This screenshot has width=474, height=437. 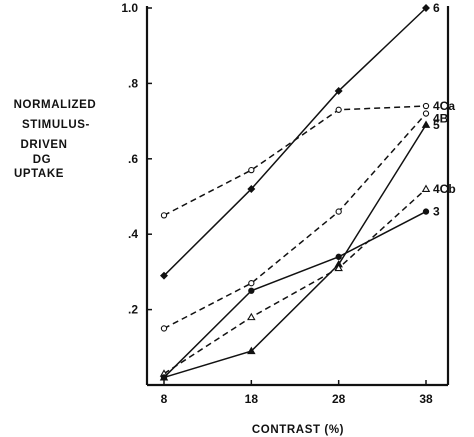 What do you see at coordinates (133, 310) in the screenshot?
I see `y-tick-label: .2` at bounding box center [133, 310].